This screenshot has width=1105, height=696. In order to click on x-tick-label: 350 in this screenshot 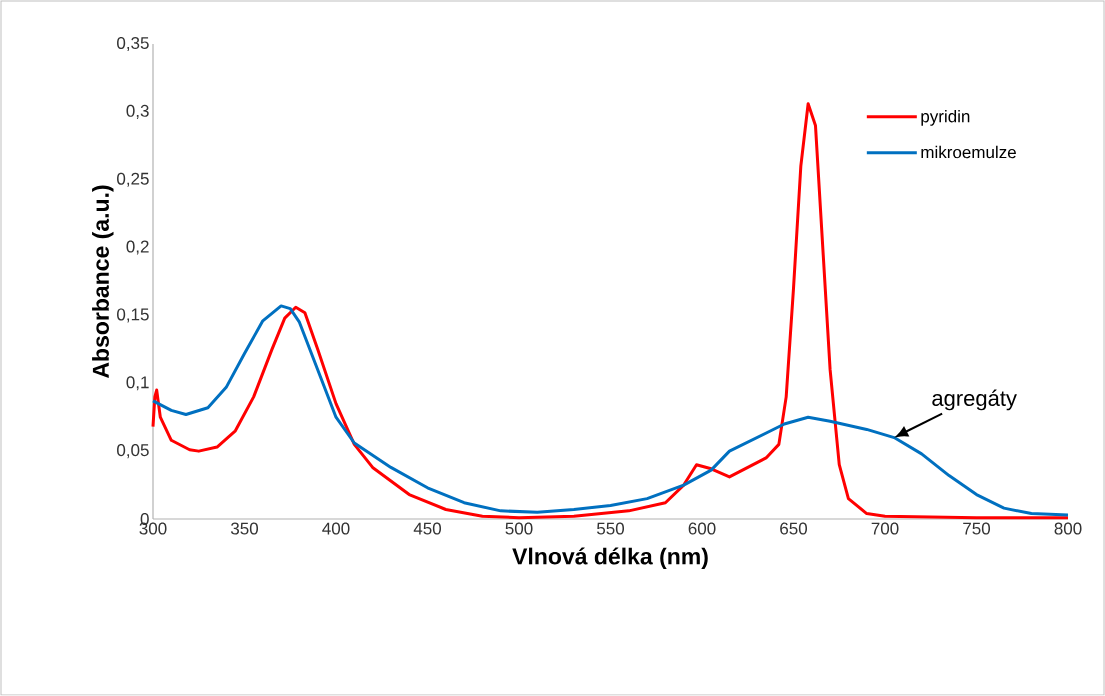, I will do `click(244, 528)`.